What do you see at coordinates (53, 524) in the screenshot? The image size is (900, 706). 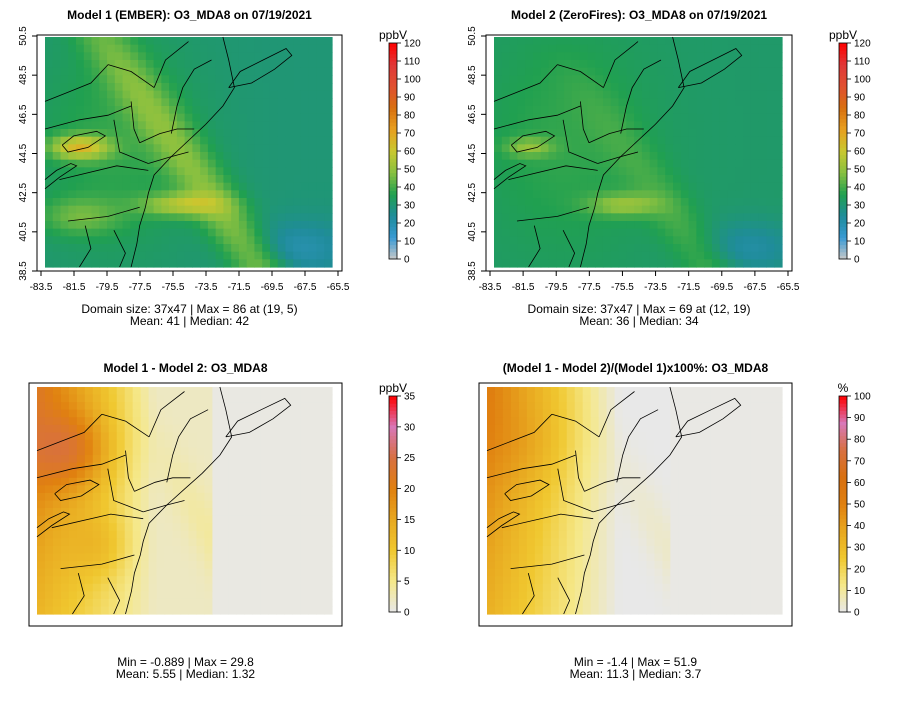 I see `lake-erie-outline` at bounding box center [53, 524].